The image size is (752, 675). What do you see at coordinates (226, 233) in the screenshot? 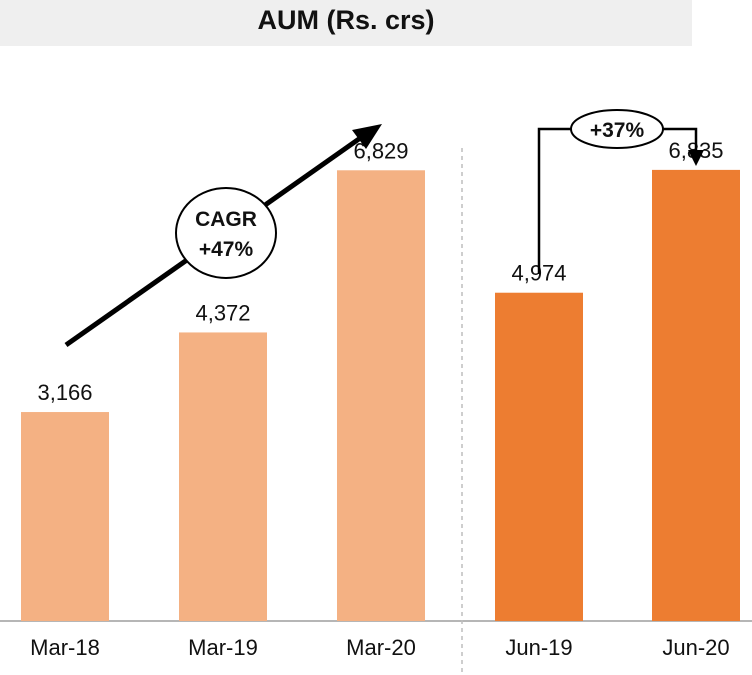
I see `cagr-badge` at bounding box center [226, 233].